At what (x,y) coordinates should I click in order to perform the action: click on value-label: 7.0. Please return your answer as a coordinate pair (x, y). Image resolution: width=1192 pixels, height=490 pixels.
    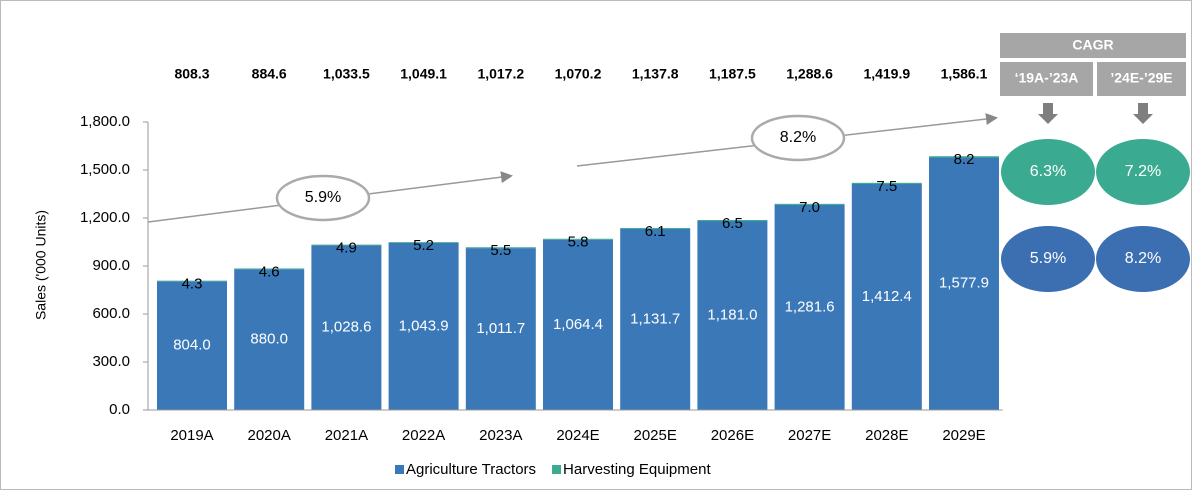
    Looking at the image, I should click on (809, 207).